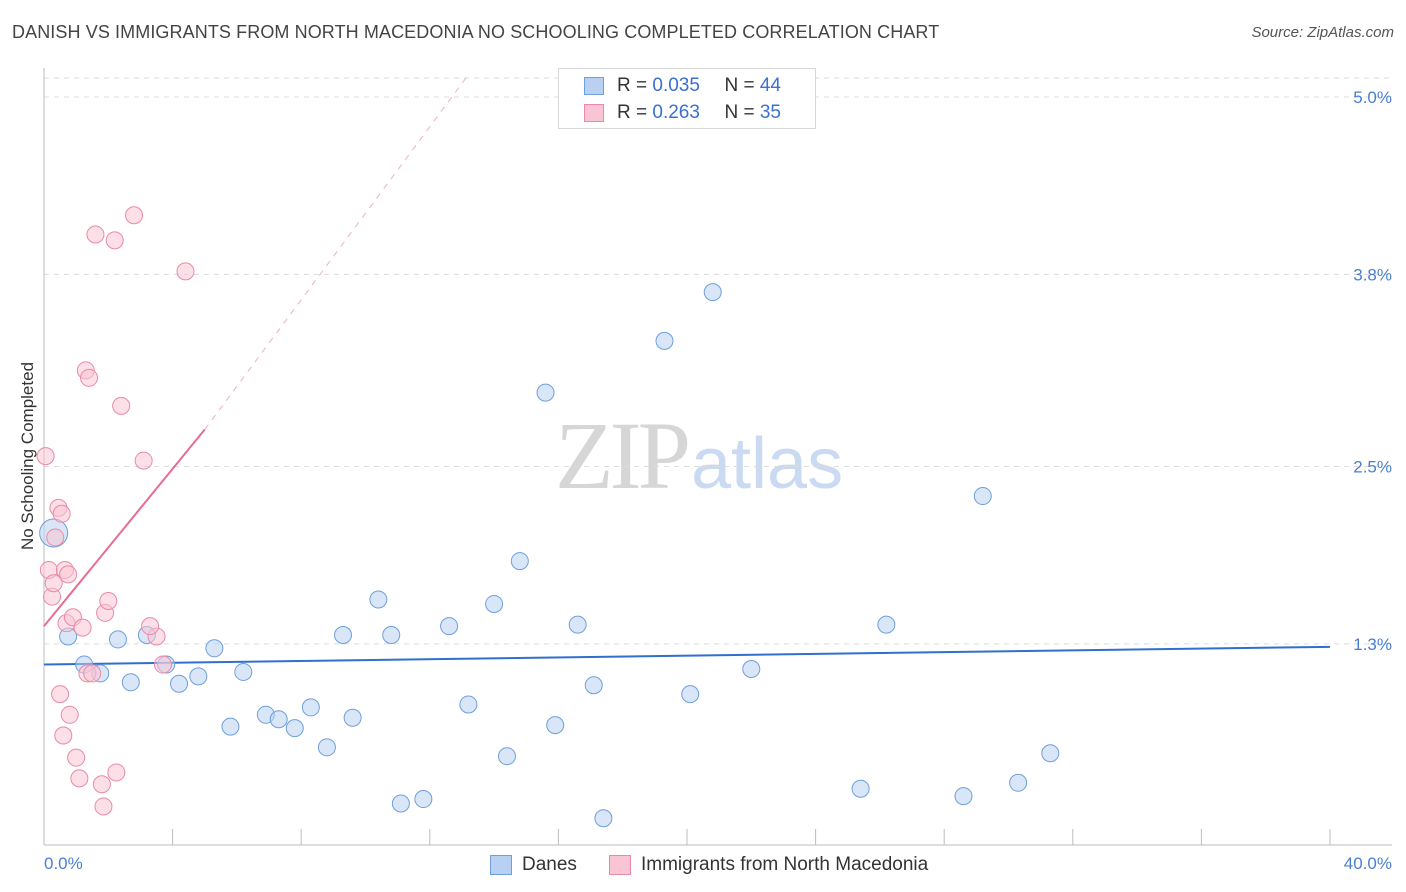 The image size is (1406, 892). Describe the element at coordinates (785, 864) in the screenshot. I see `legend-label-immigrants: Immigrants from North Macedonia` at that location.